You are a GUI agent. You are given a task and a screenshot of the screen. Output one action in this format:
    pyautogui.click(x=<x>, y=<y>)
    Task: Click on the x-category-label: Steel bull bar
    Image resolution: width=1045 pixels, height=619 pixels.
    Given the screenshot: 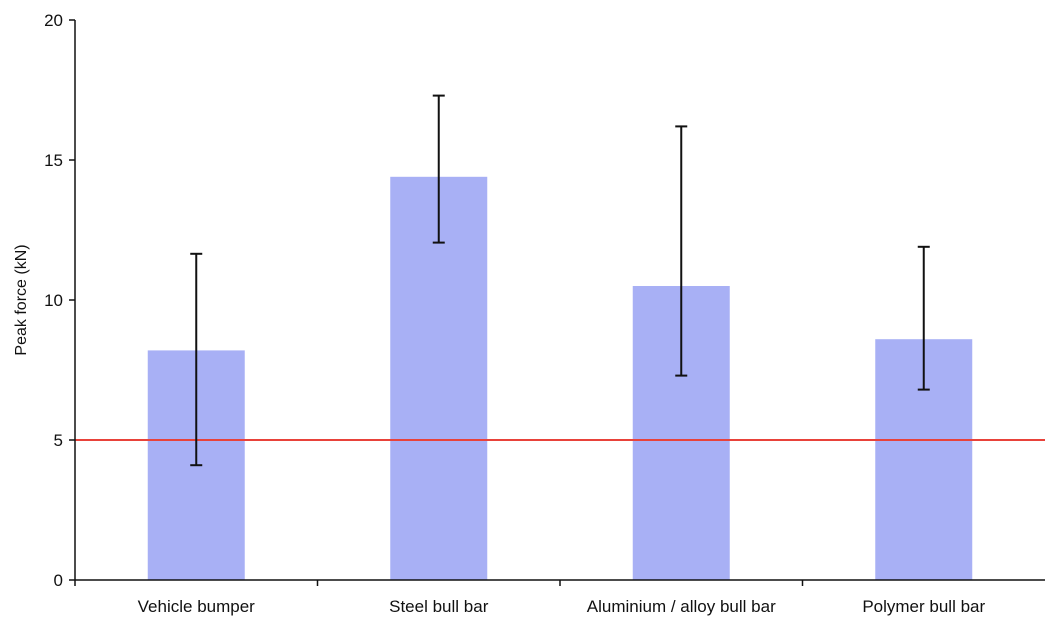 What is the action you would take?
    pyautogui.click(x=439, y=606)
    